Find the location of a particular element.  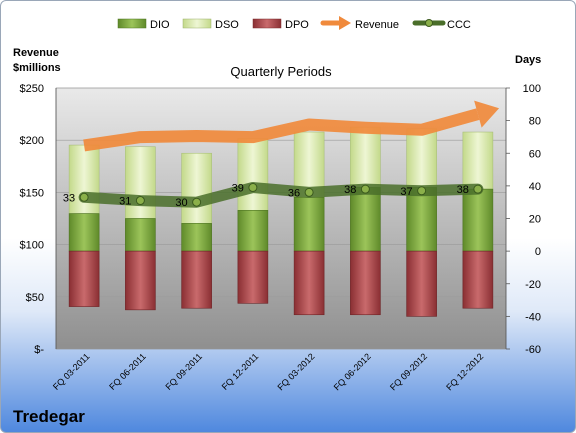

right-tick-label: 60 is located at coordinates (535, 154).